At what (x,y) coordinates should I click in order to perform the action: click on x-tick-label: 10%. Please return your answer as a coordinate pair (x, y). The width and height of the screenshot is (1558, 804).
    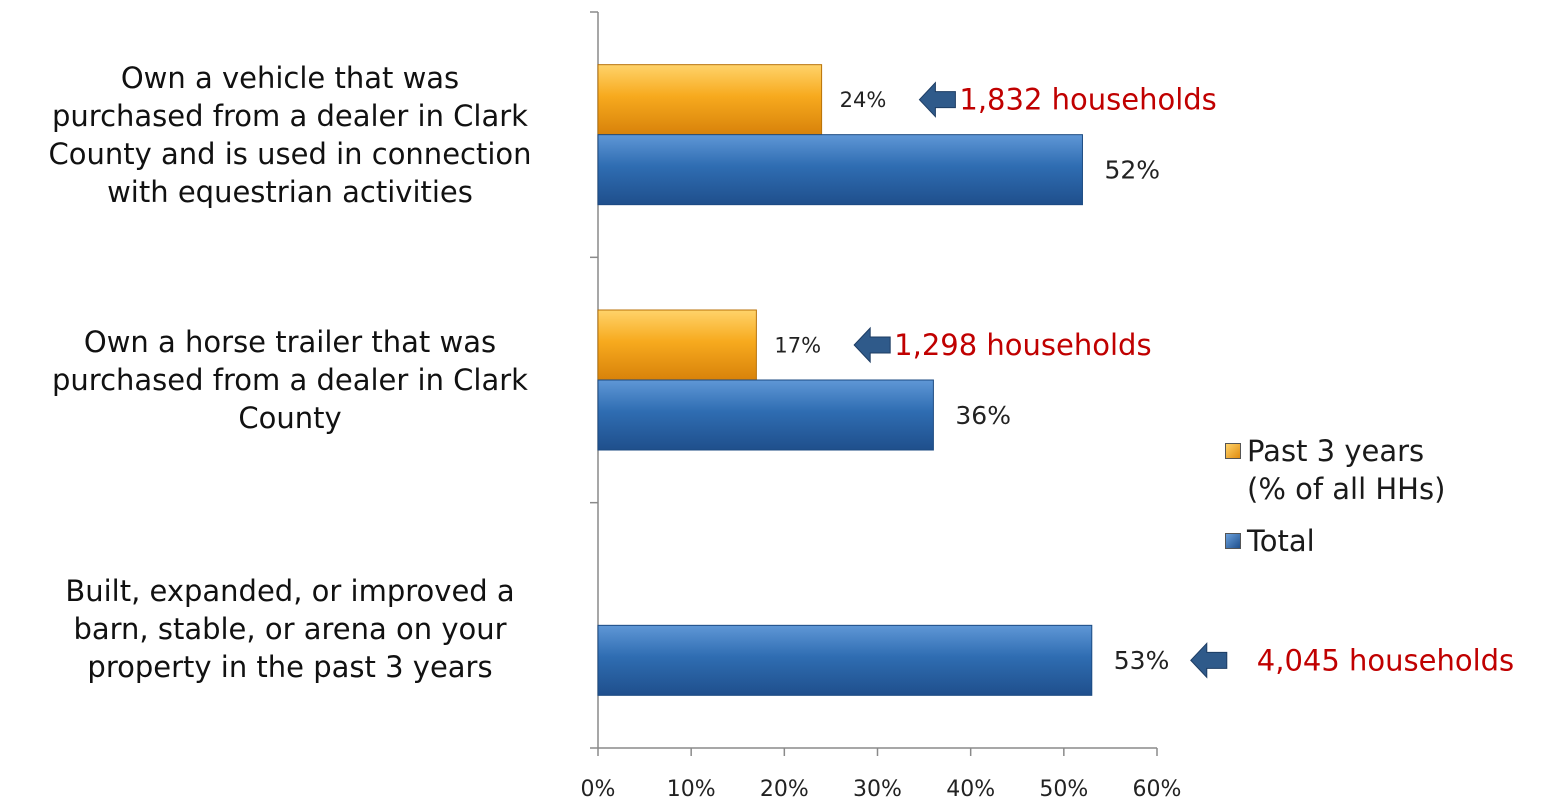
    Looking at the image, I should click on (691, 789).